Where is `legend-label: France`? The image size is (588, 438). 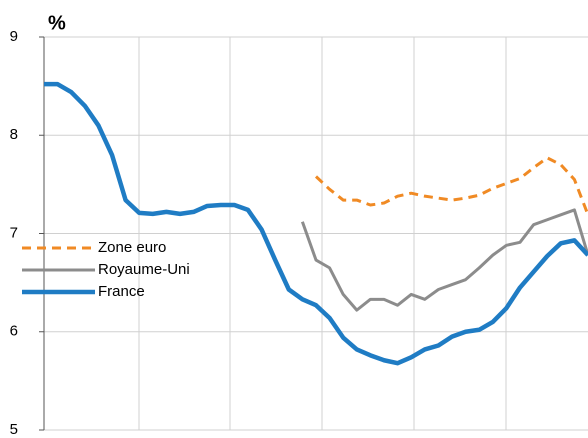
legend-label: France is located at coordinates (121, 291).